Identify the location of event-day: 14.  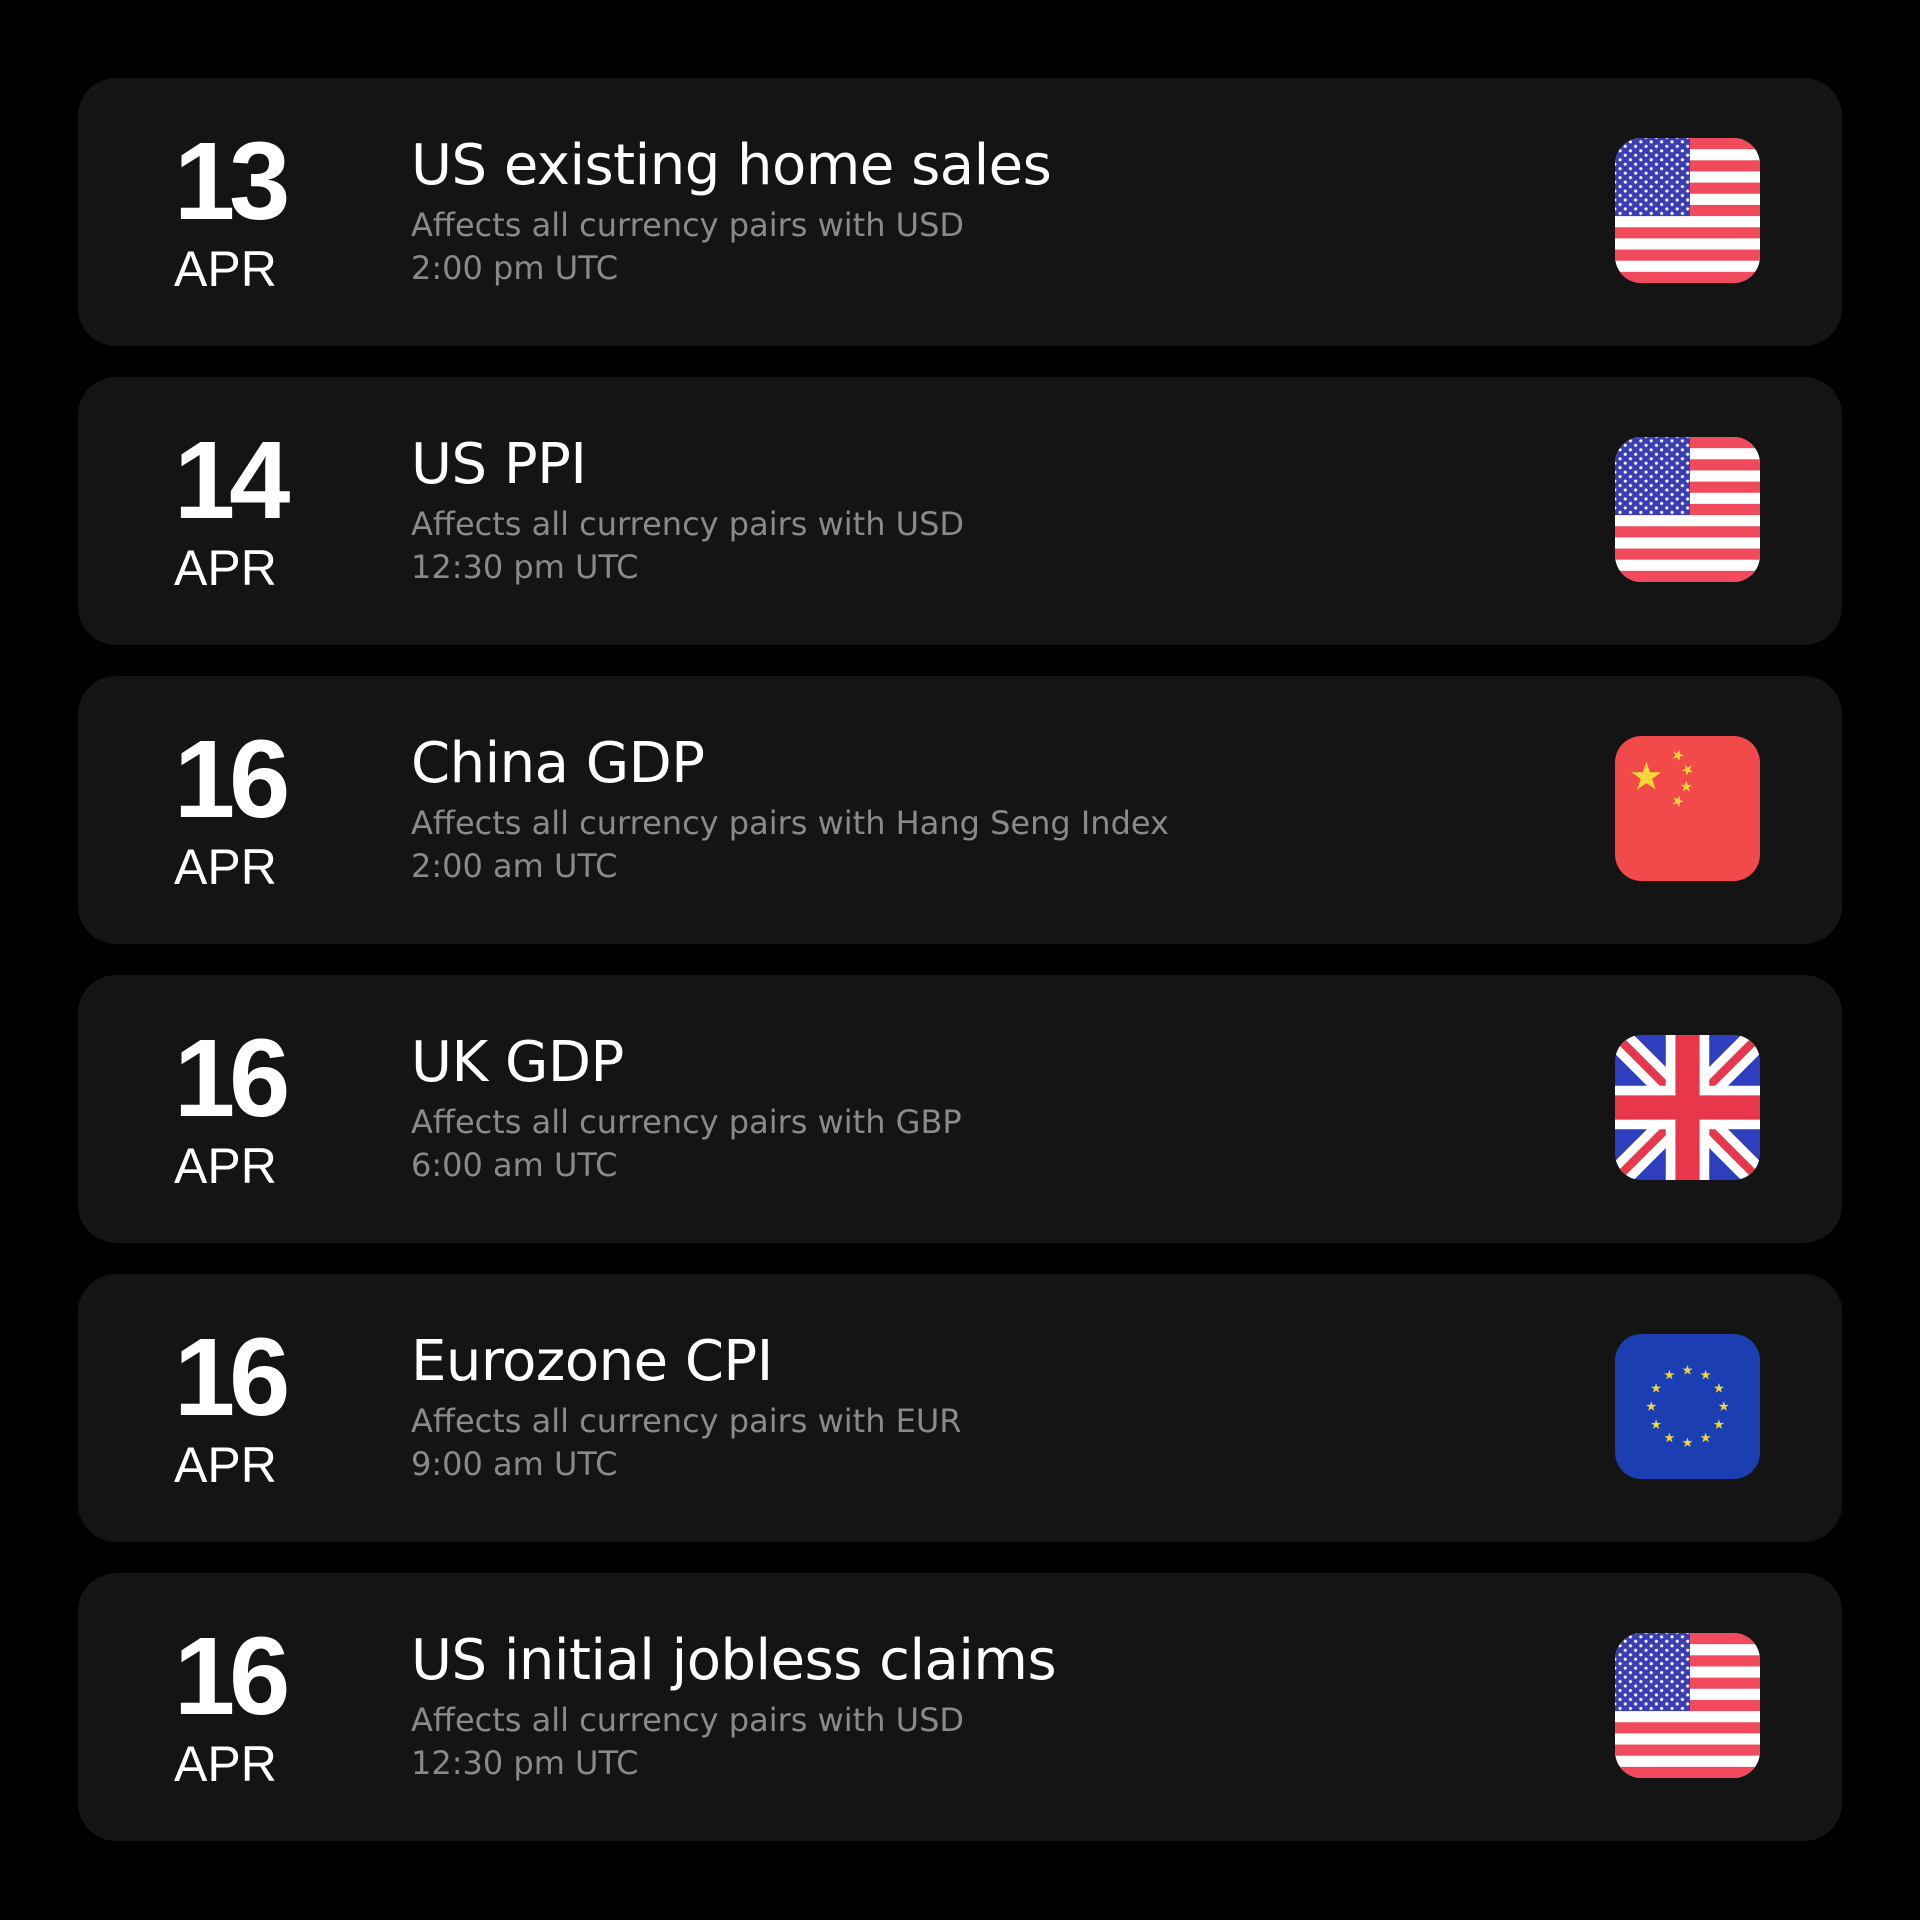
(232, 480).